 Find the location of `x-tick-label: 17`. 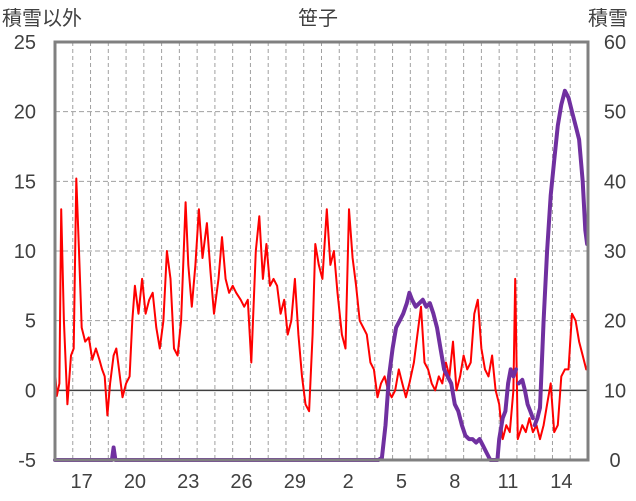

x-tick-label: 17 is located at coordinates (82, 482).